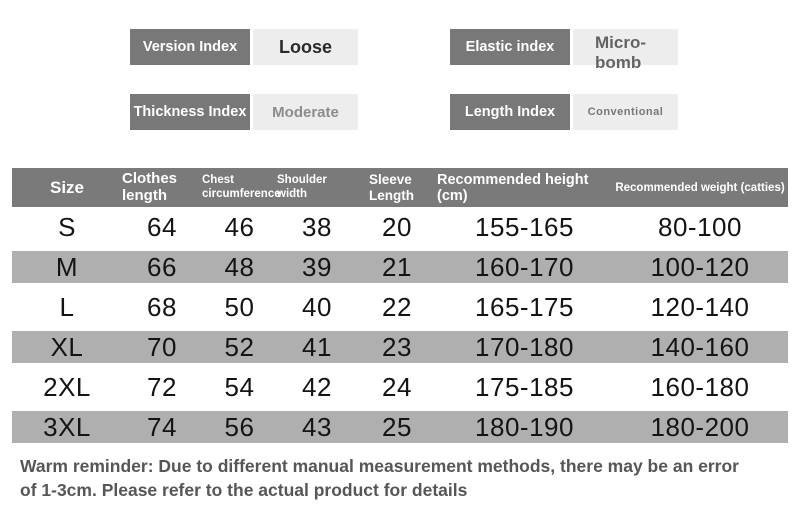 This screenshot has width=800, height=516. I want to click on length-index-value-text: Conventional, so click(625, 112).